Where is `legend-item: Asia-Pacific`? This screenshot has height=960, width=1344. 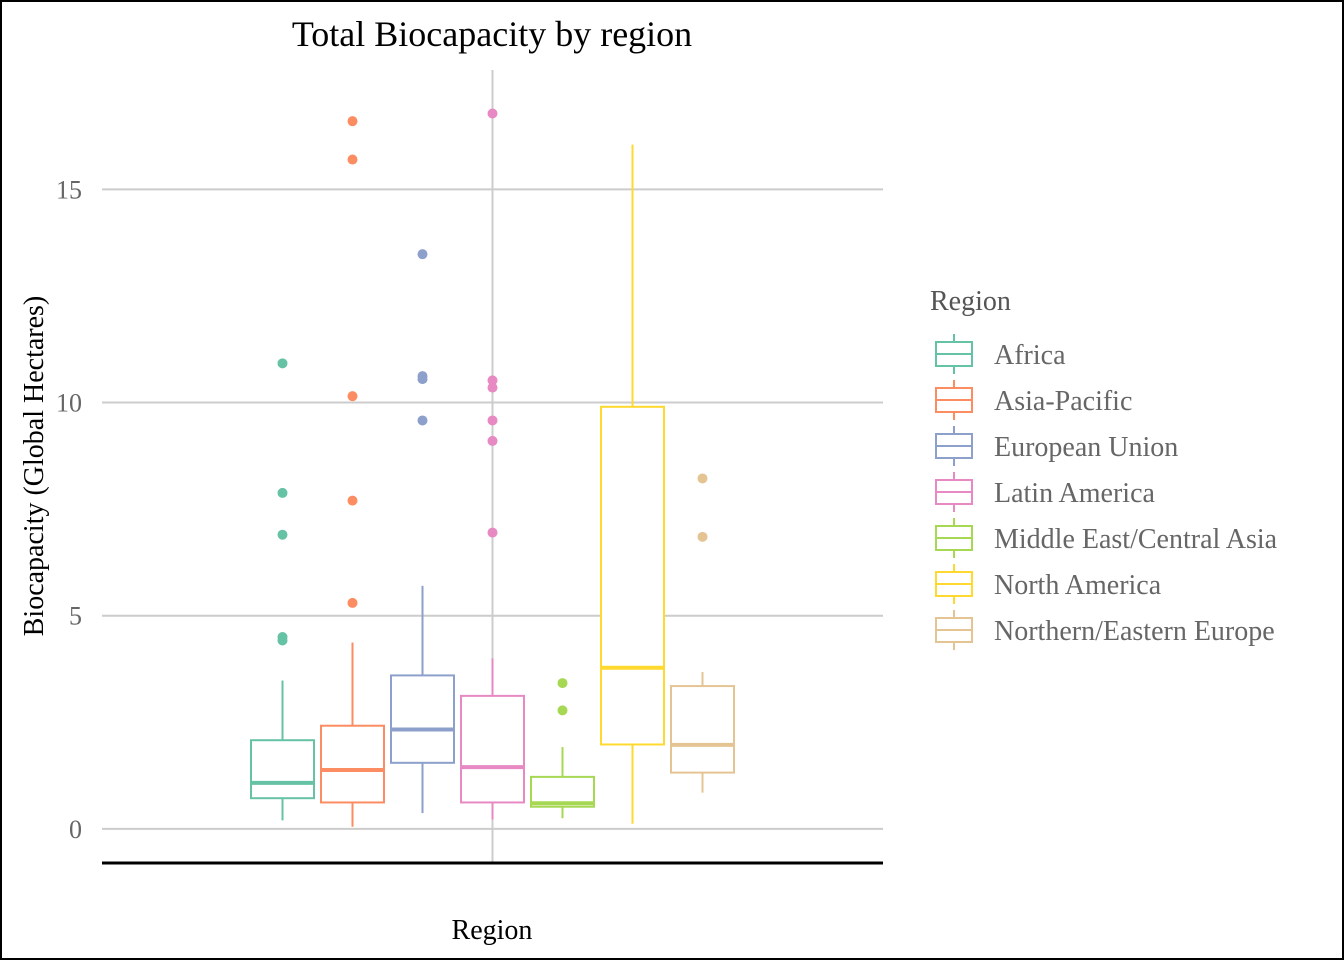 legend-item: Asia-Pacific is located at coordinates (1033, 400).